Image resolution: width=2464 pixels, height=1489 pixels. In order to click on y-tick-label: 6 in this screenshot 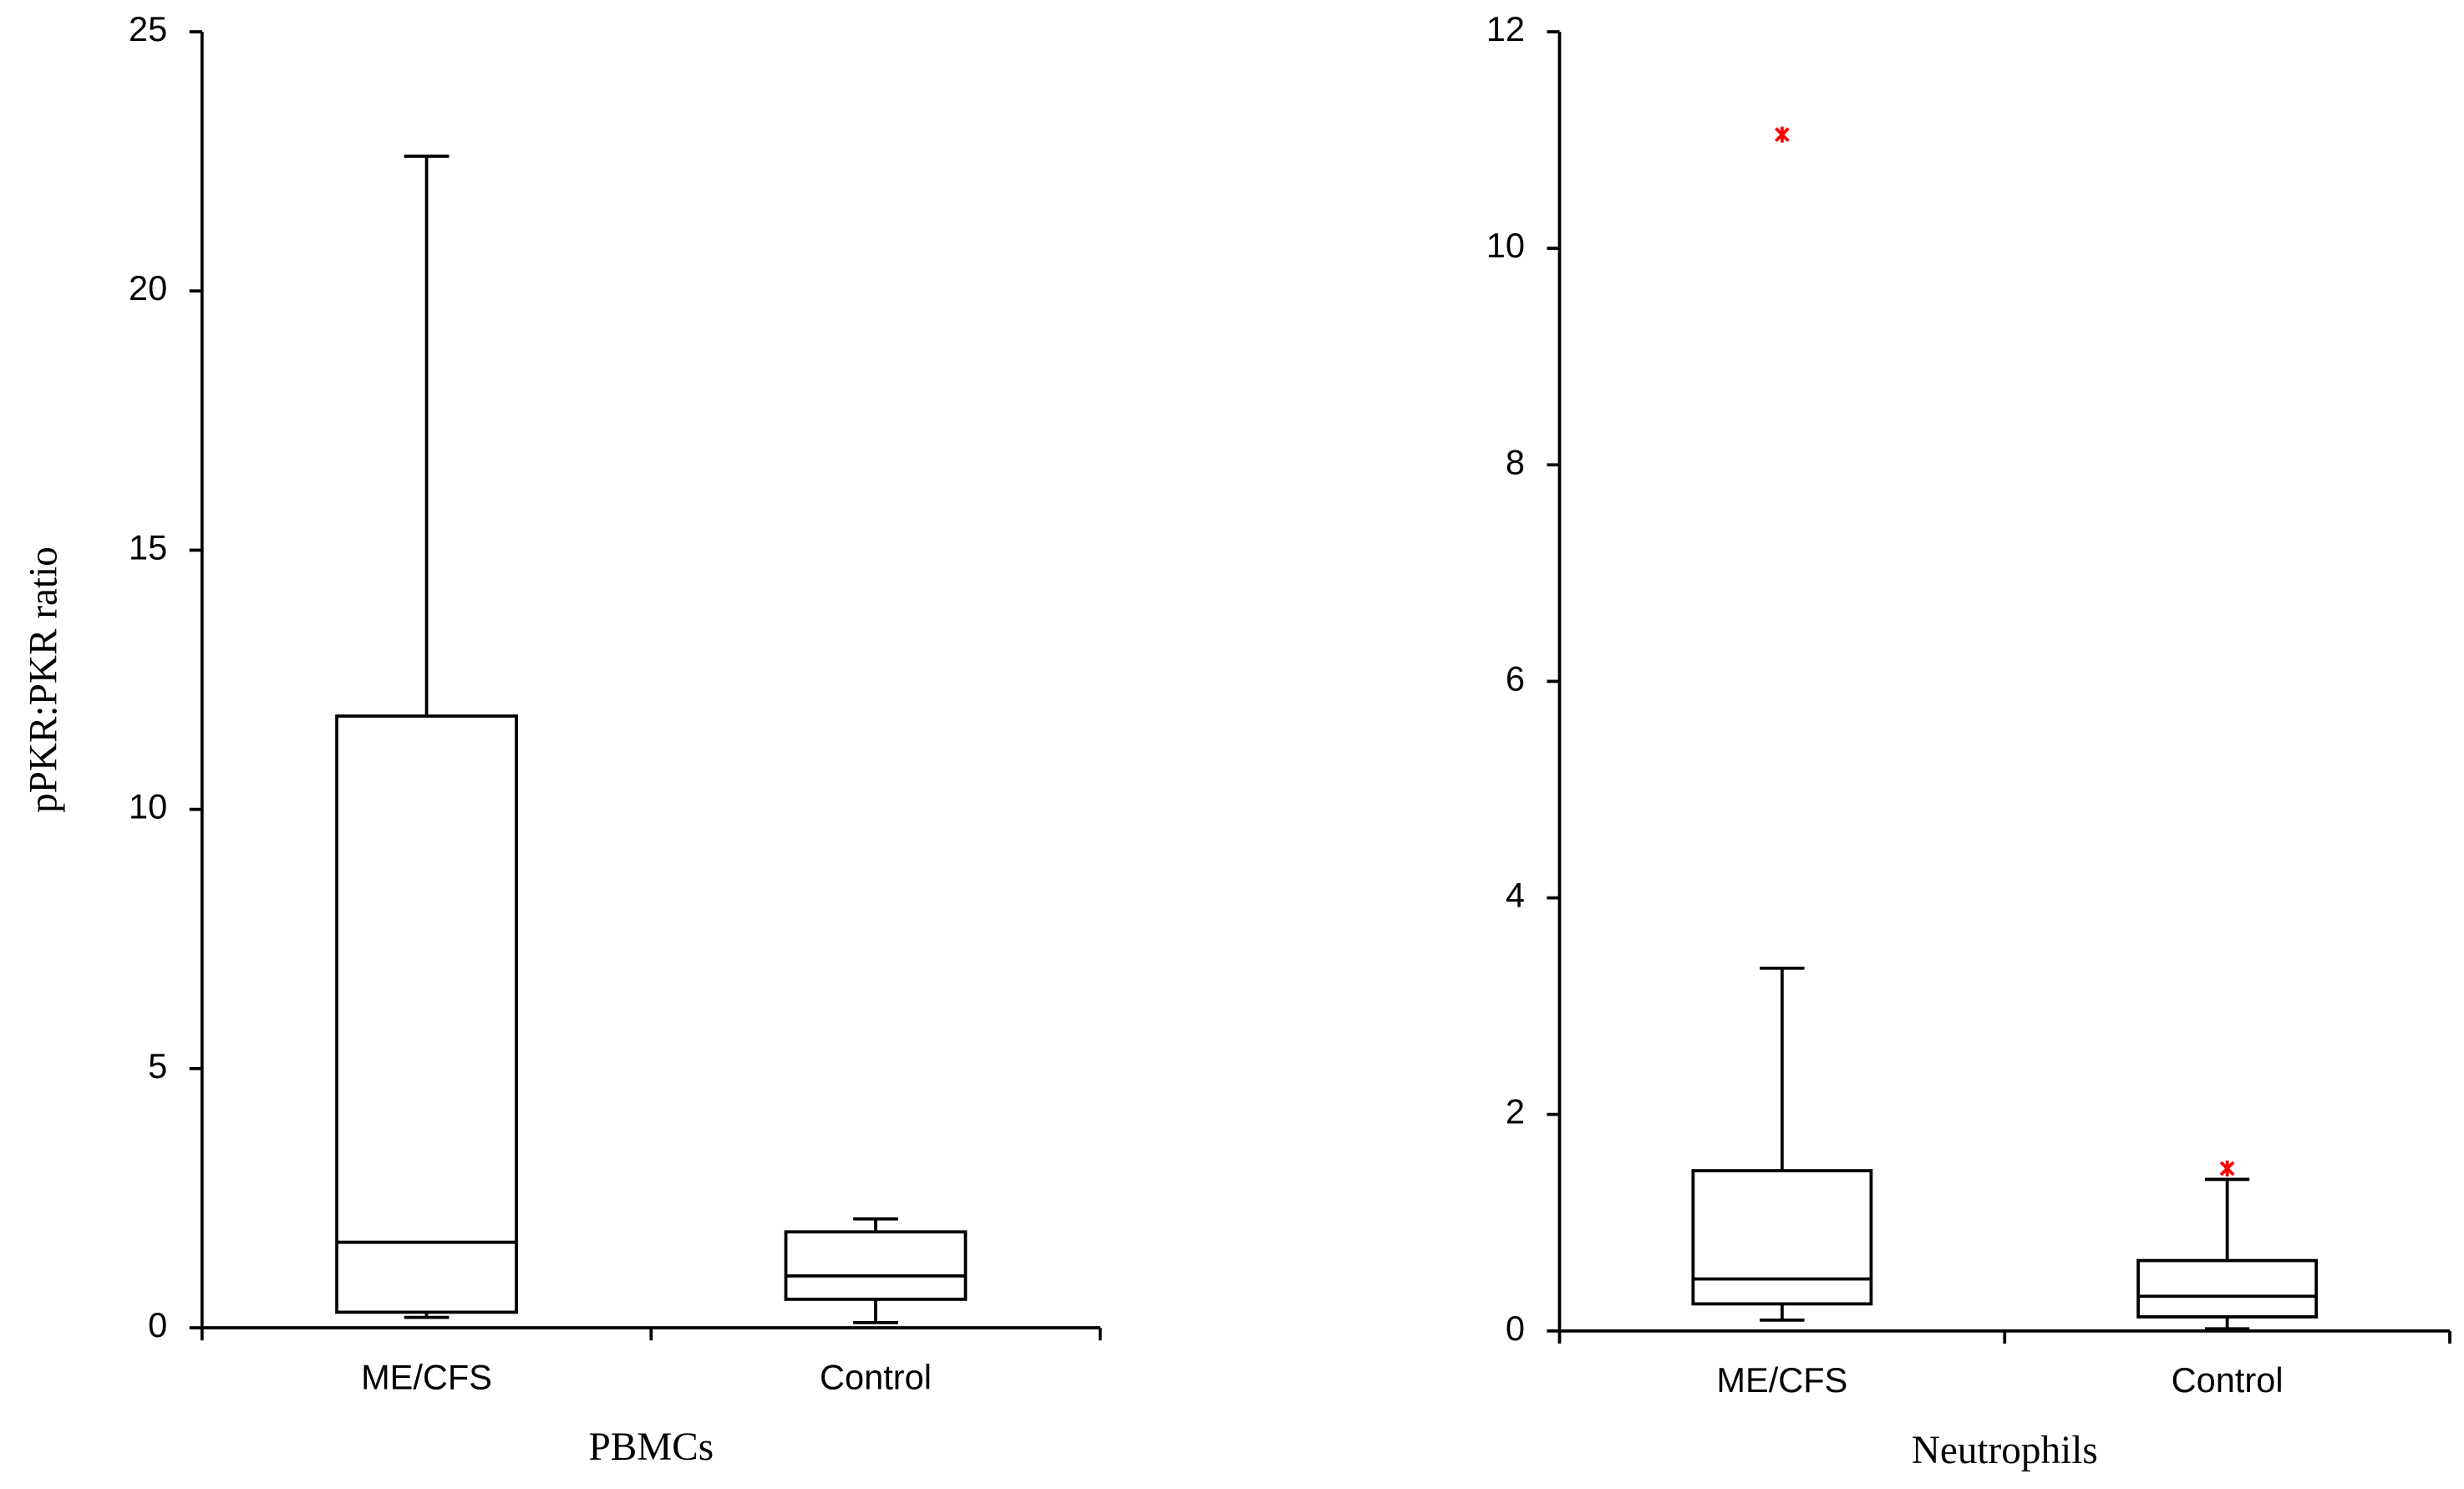, I will do `click(1515, 678)`.